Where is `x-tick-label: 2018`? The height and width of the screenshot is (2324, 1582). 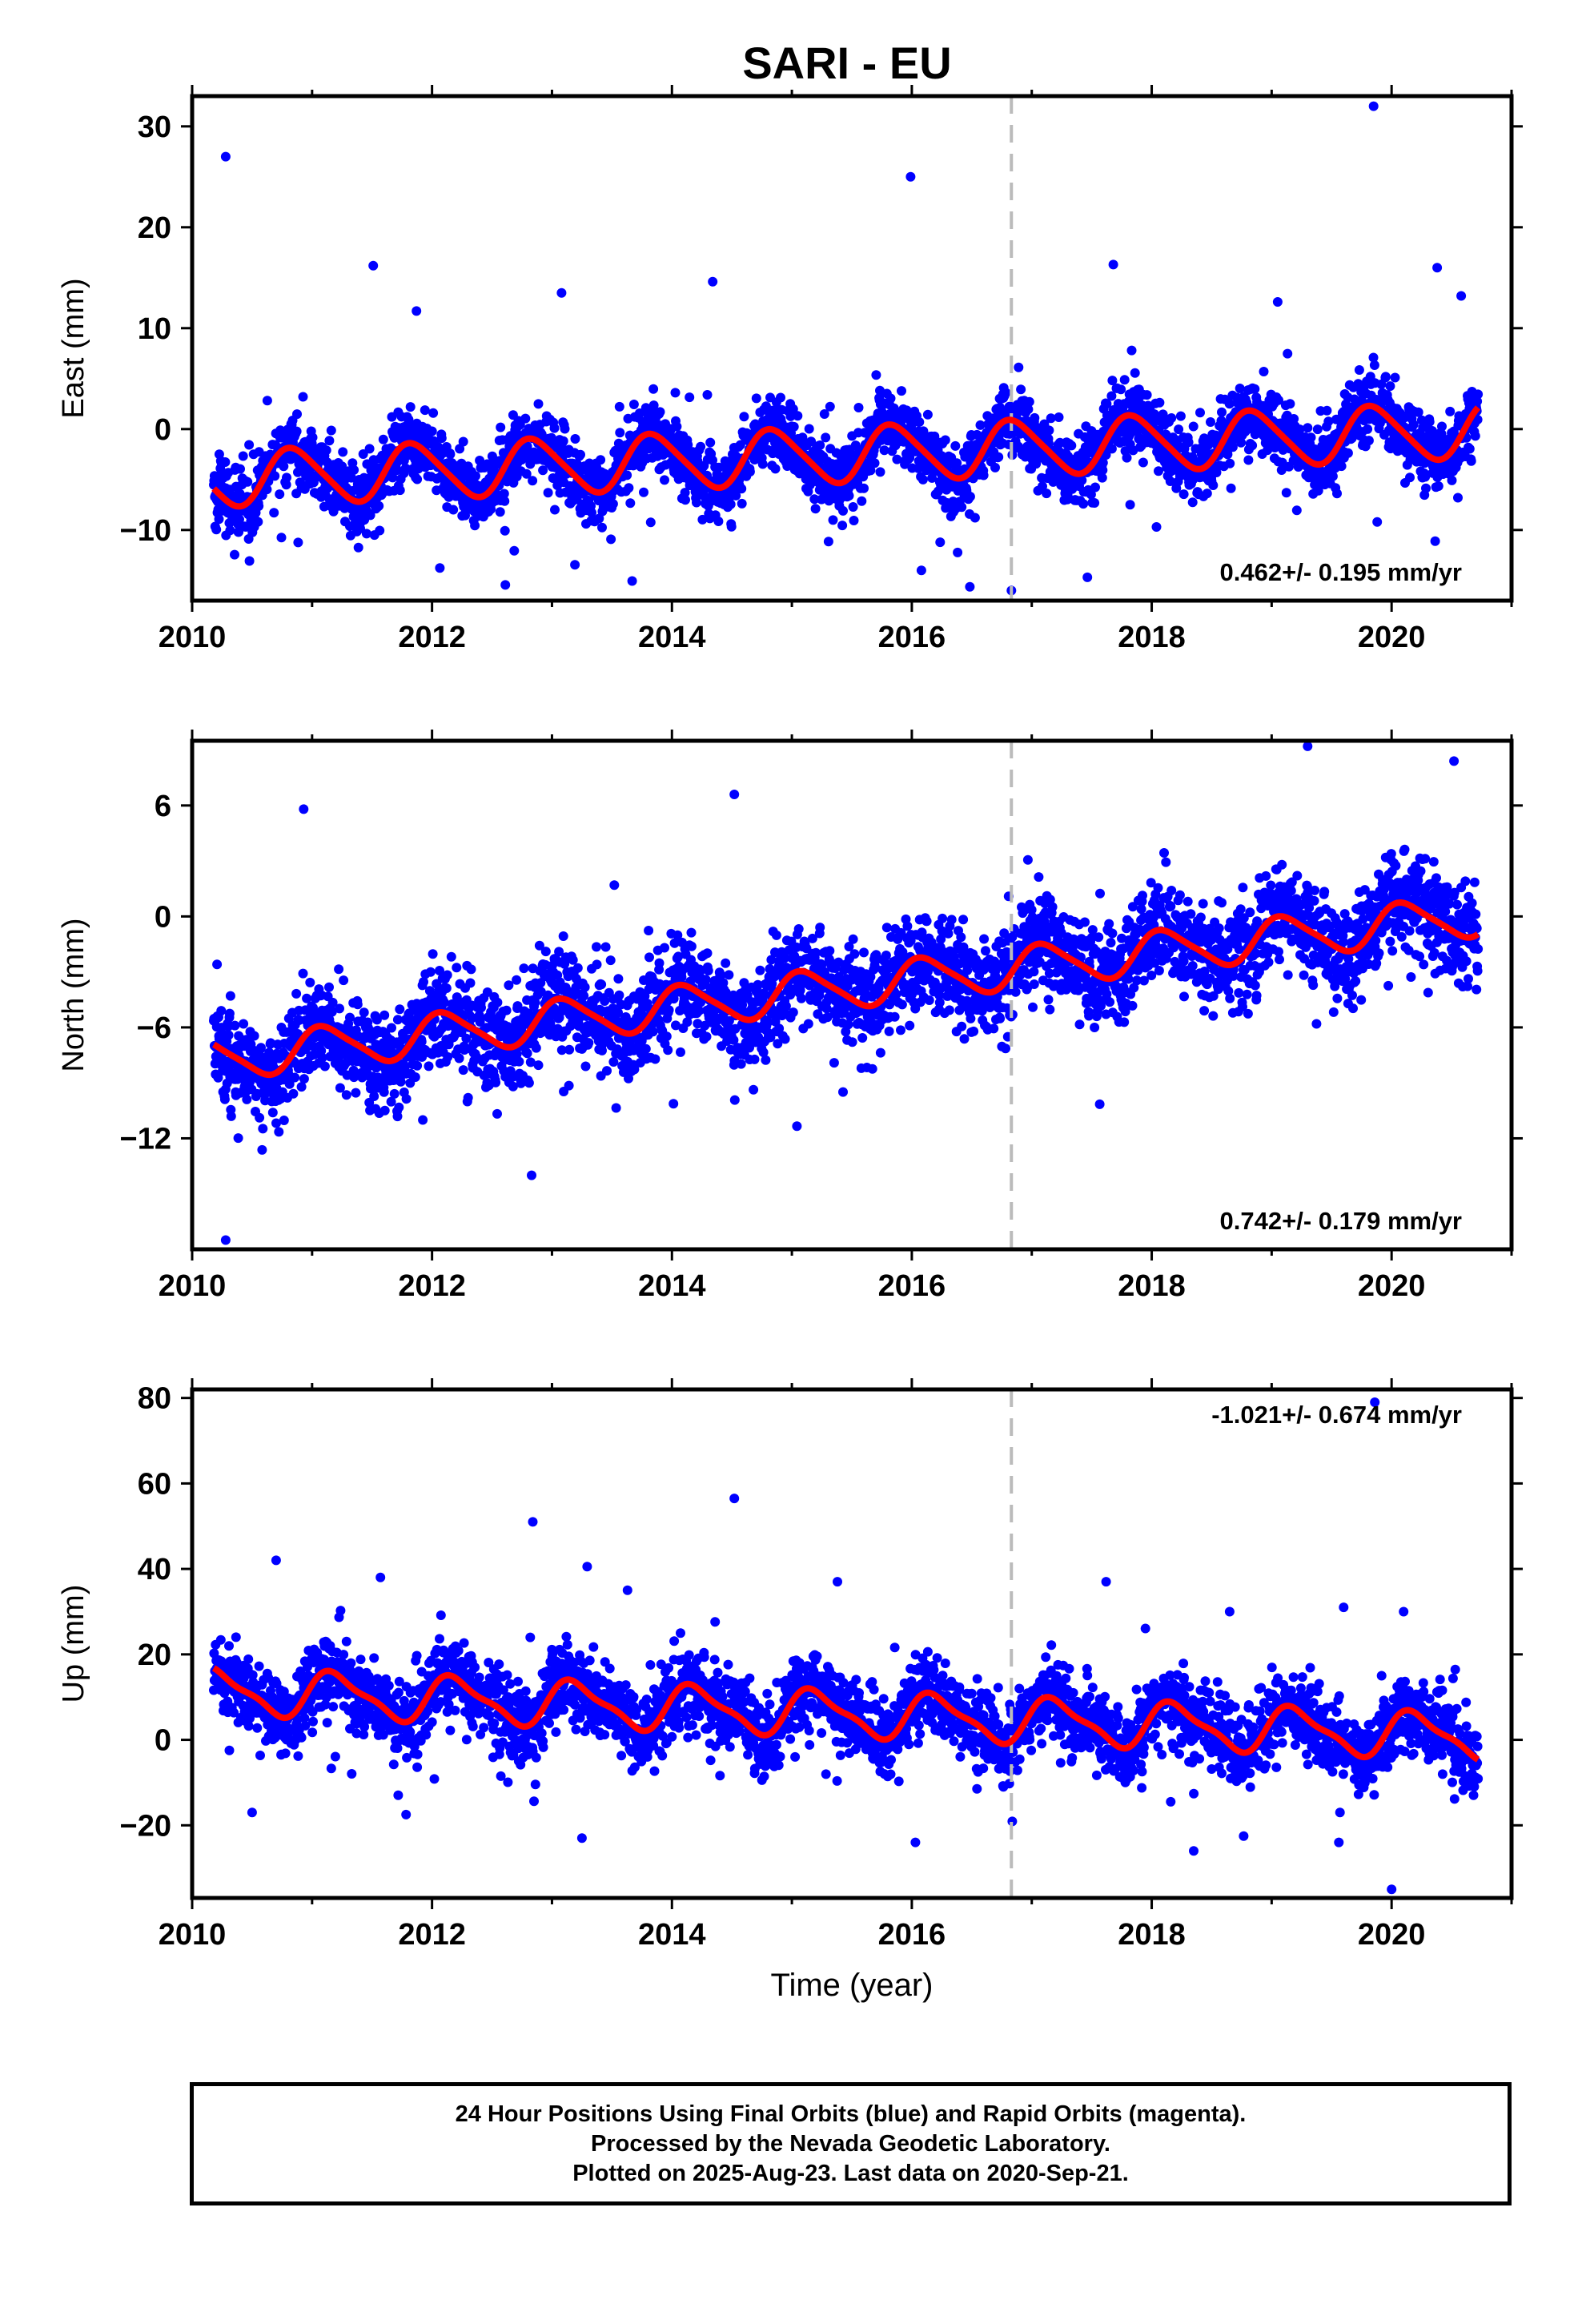 x-tick-label: 2018 is located at coordinates (1152, 637).